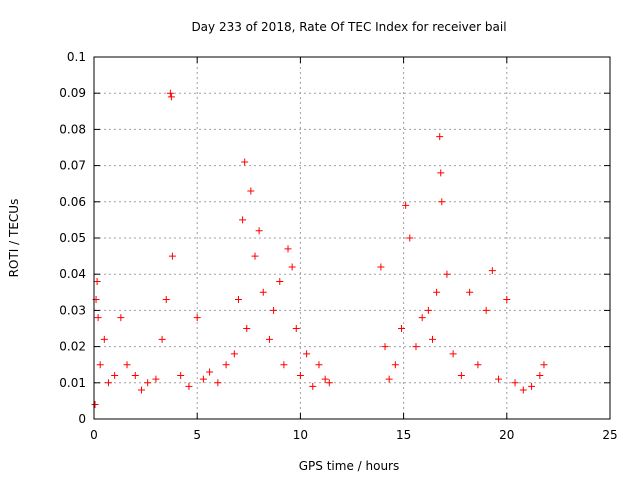 The width and height of the screenshot is (640, 480). Describe the element at coordinates (506, 435) in the screenshot. I see `x-tick-label: 20` at that location.